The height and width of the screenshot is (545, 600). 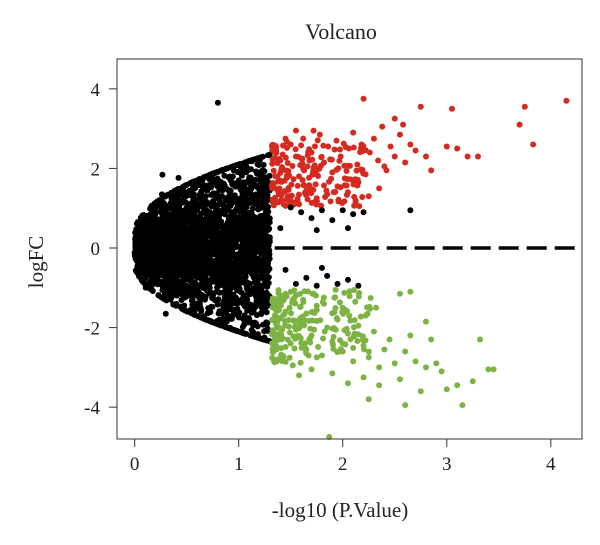 What do you see at coordinates (100, 249) in the screenshot?
I see `y-axis: -4 -2 0 2 4` at bounding box center [100, 249].